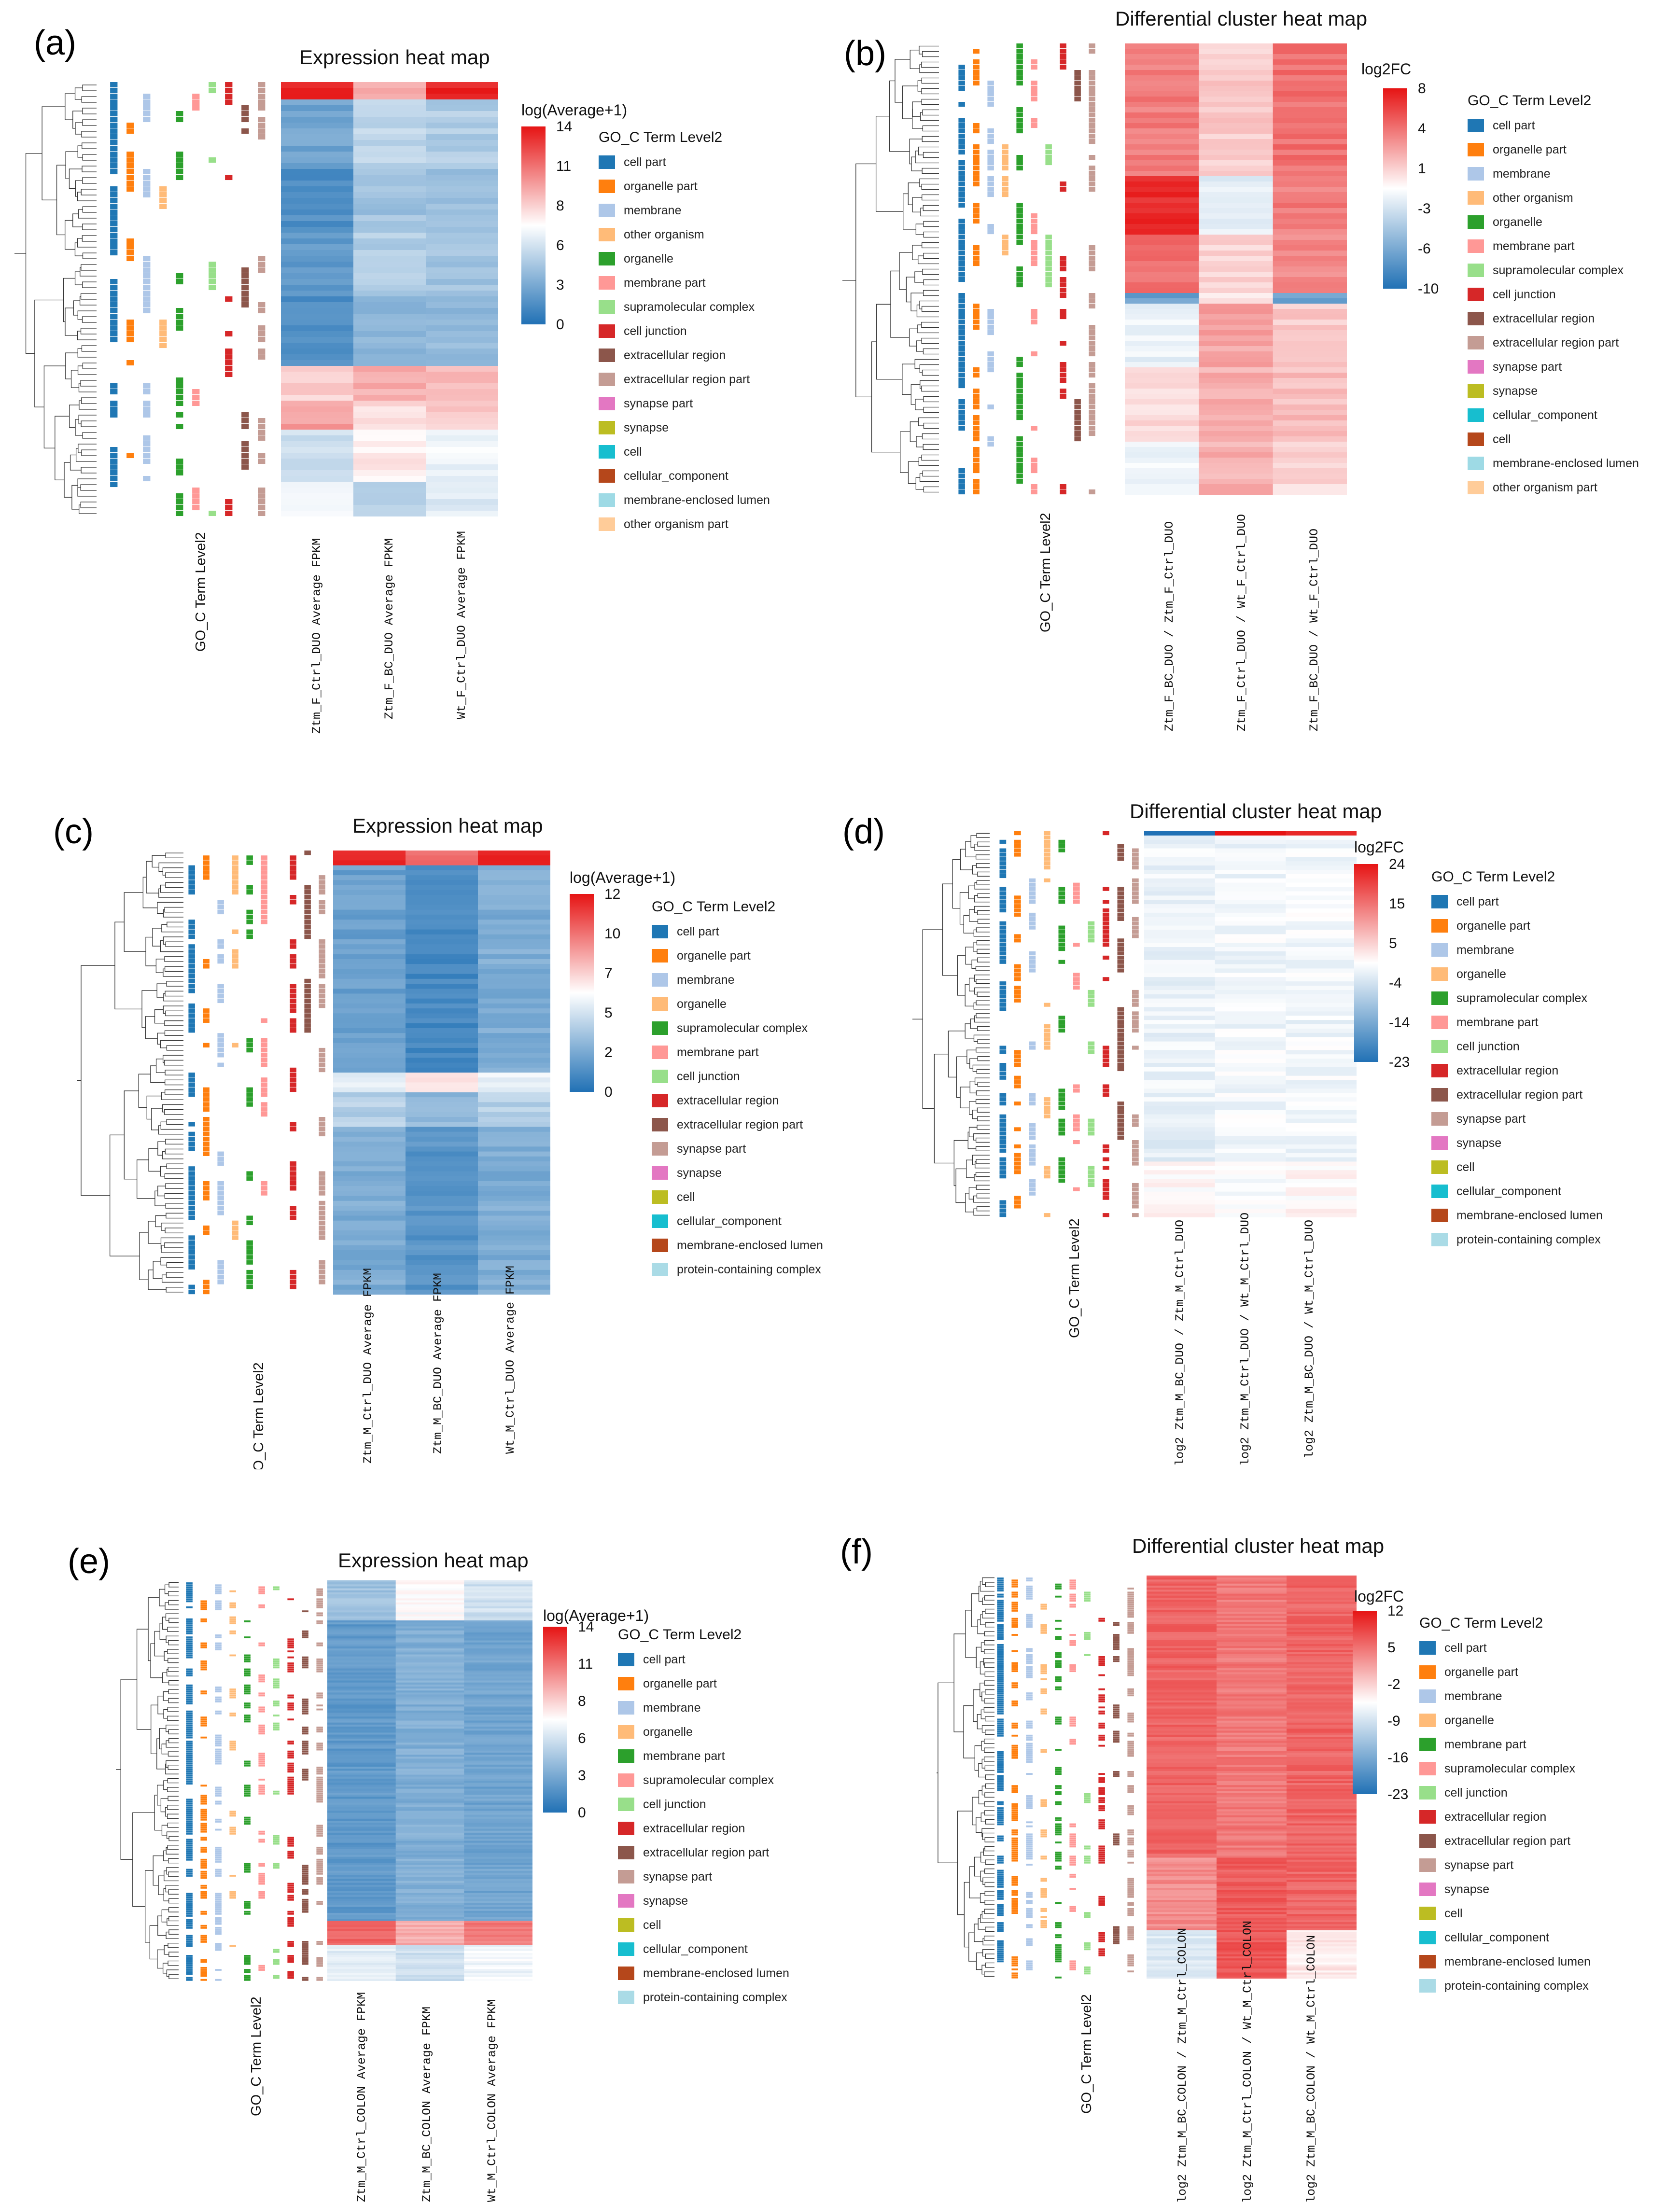 This screenshot has height=2204, width=1680. I want to click on legend-item: cell, so click(640, 1925).